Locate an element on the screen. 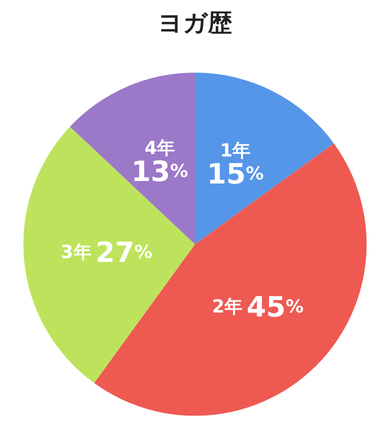 The width and height of the screenshot is (390, 440). data-label: 27% is located at coordinates (123, 253).